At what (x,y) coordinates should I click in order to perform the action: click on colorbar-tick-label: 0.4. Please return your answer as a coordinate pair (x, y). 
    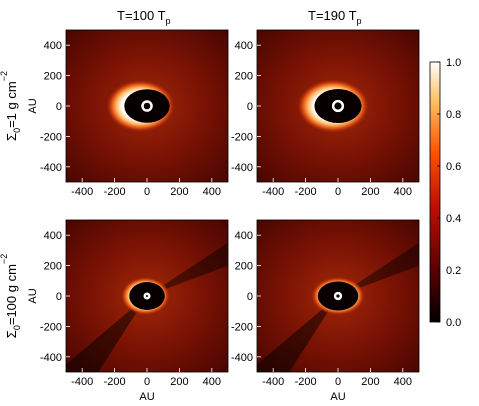
    Looking at the image, I should click on (453, 219).